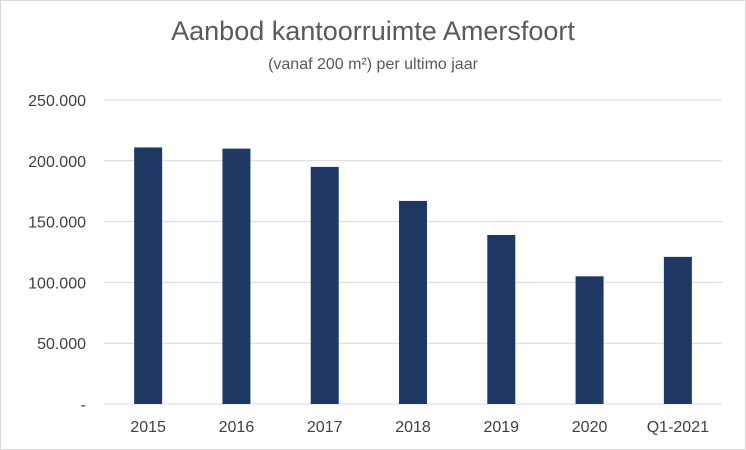  What do you see at coordinates (325, 427) in the screenshot?
I see `x-tick-label: 2017` at bounding box center [325, 427].